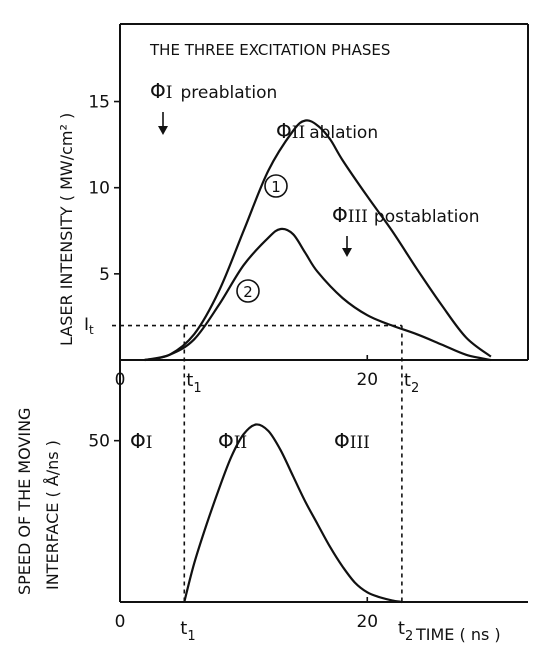  I want to click on curve-1-label: 1, so click(276, 187).